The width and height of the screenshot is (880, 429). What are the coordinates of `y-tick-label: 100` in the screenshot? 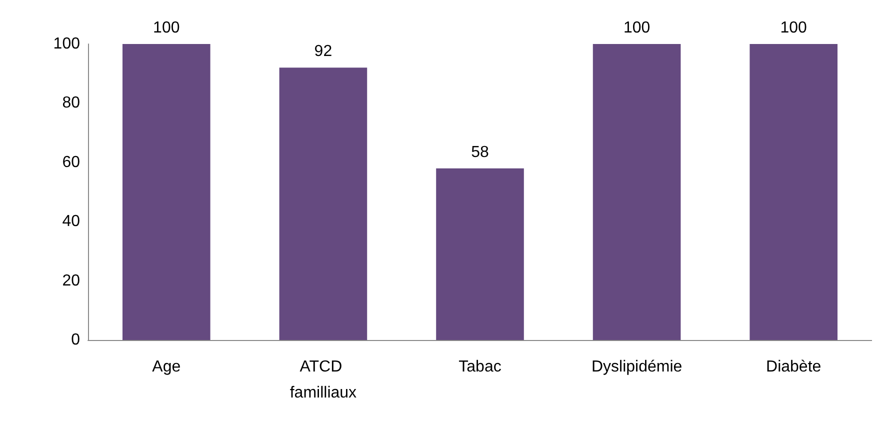 It's located at (66, 44).